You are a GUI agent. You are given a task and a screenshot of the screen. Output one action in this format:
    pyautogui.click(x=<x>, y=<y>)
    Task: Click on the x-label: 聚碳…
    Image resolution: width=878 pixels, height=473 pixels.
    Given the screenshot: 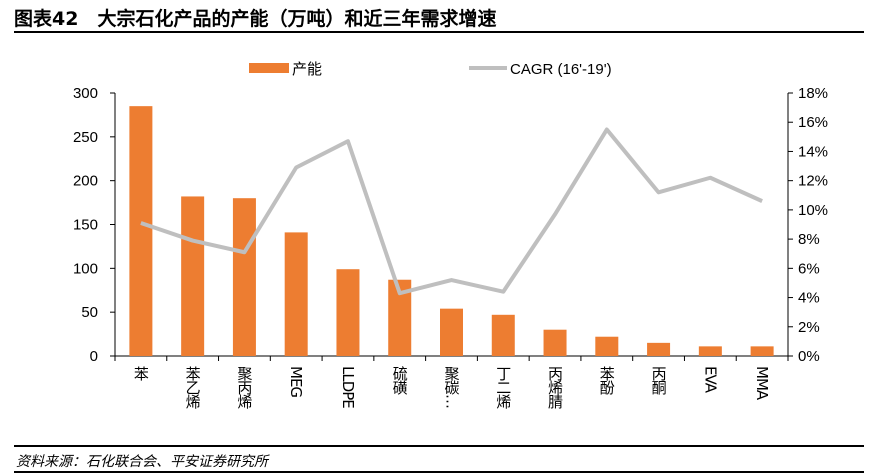 What is the action you would take?
    pyautogui.click(x=451, y=387)
    